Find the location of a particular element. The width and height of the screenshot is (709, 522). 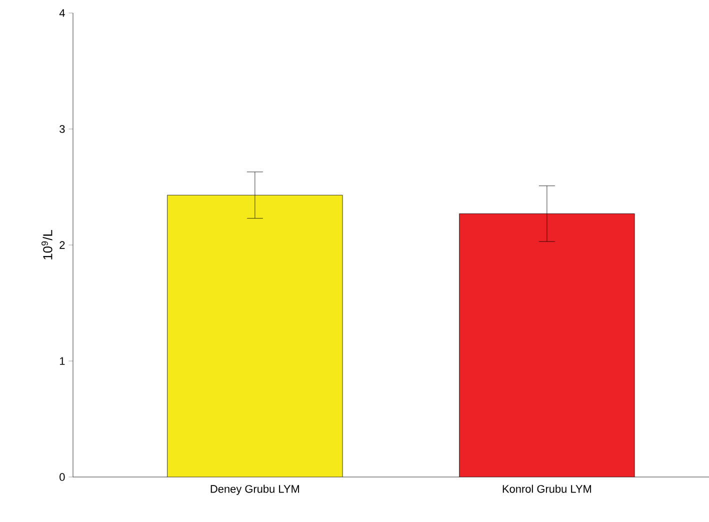

y-tick-label: 0 is located at coordinates (62, 477).